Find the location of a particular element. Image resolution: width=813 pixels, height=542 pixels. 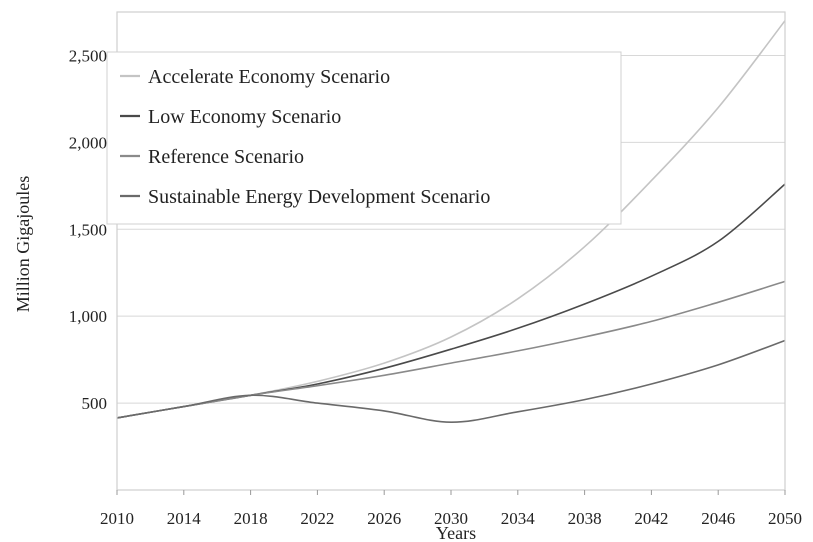

y-tick-label: 1,000 is located at coordinates (88, 316).